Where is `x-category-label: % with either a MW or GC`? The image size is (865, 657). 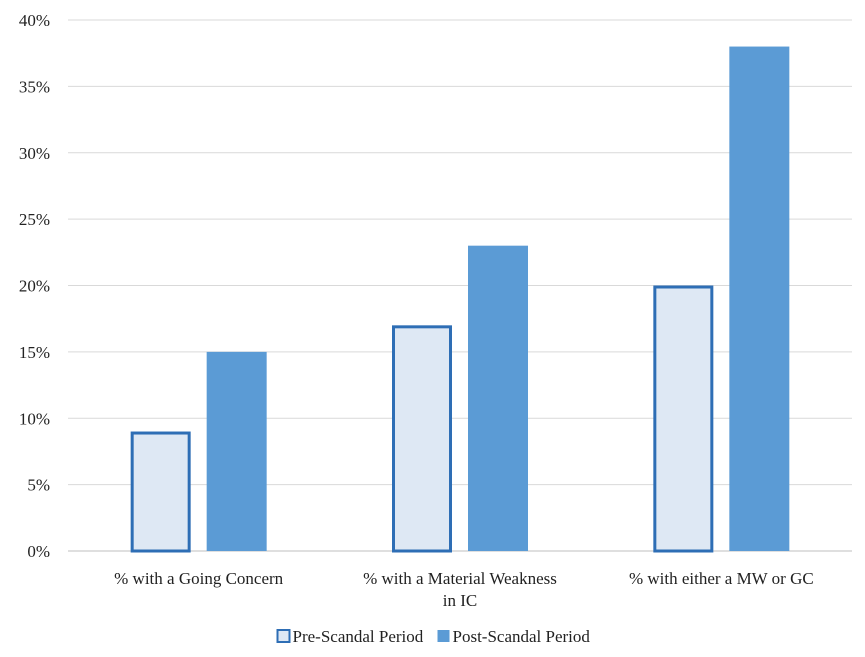
x-category-label: % with either a MW or GC is located at coordinates (721, 578).